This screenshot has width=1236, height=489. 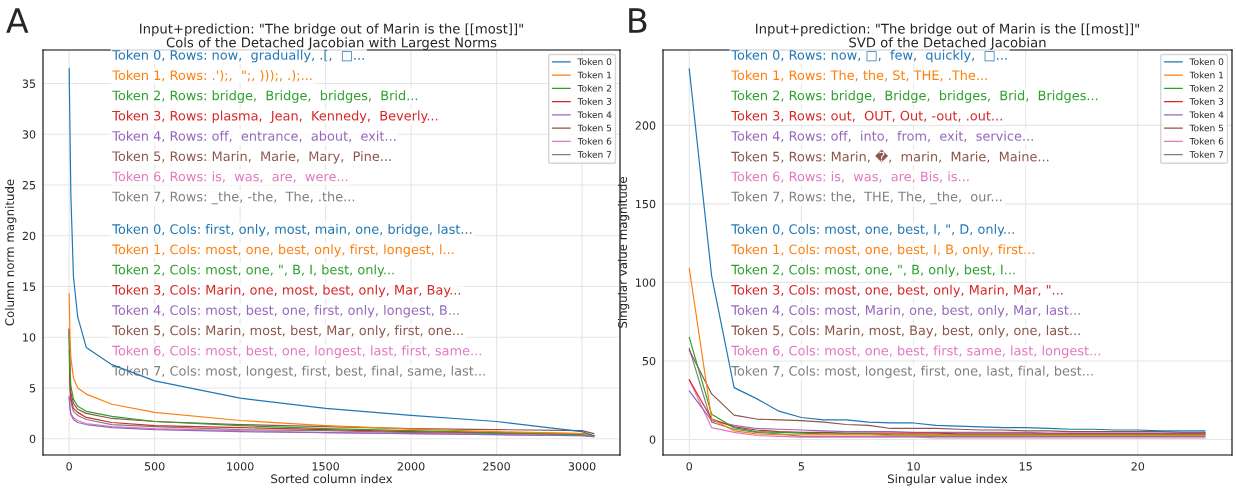 I want to click on x-tick-label: 3000, so click(x=582, y=466).